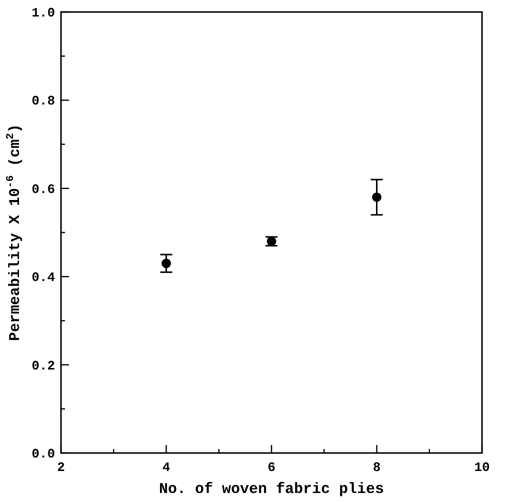 The width and height of the screenshot is (529, 502). What do you see at coordinates (271, 489) in the screenshot?
I see `x-axis-title: No. of woven fabric plies` at bounding box center [271, 489].